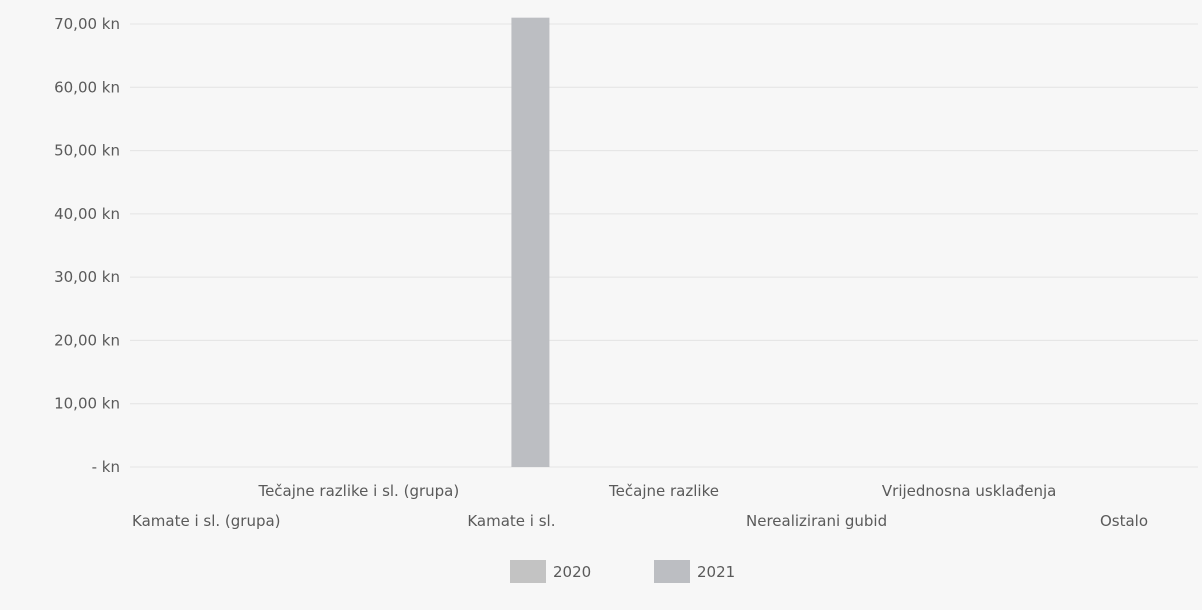 The image size is (1202, 610). I want to click on y-tick-label: 50,00 kn, so click(87, 151).